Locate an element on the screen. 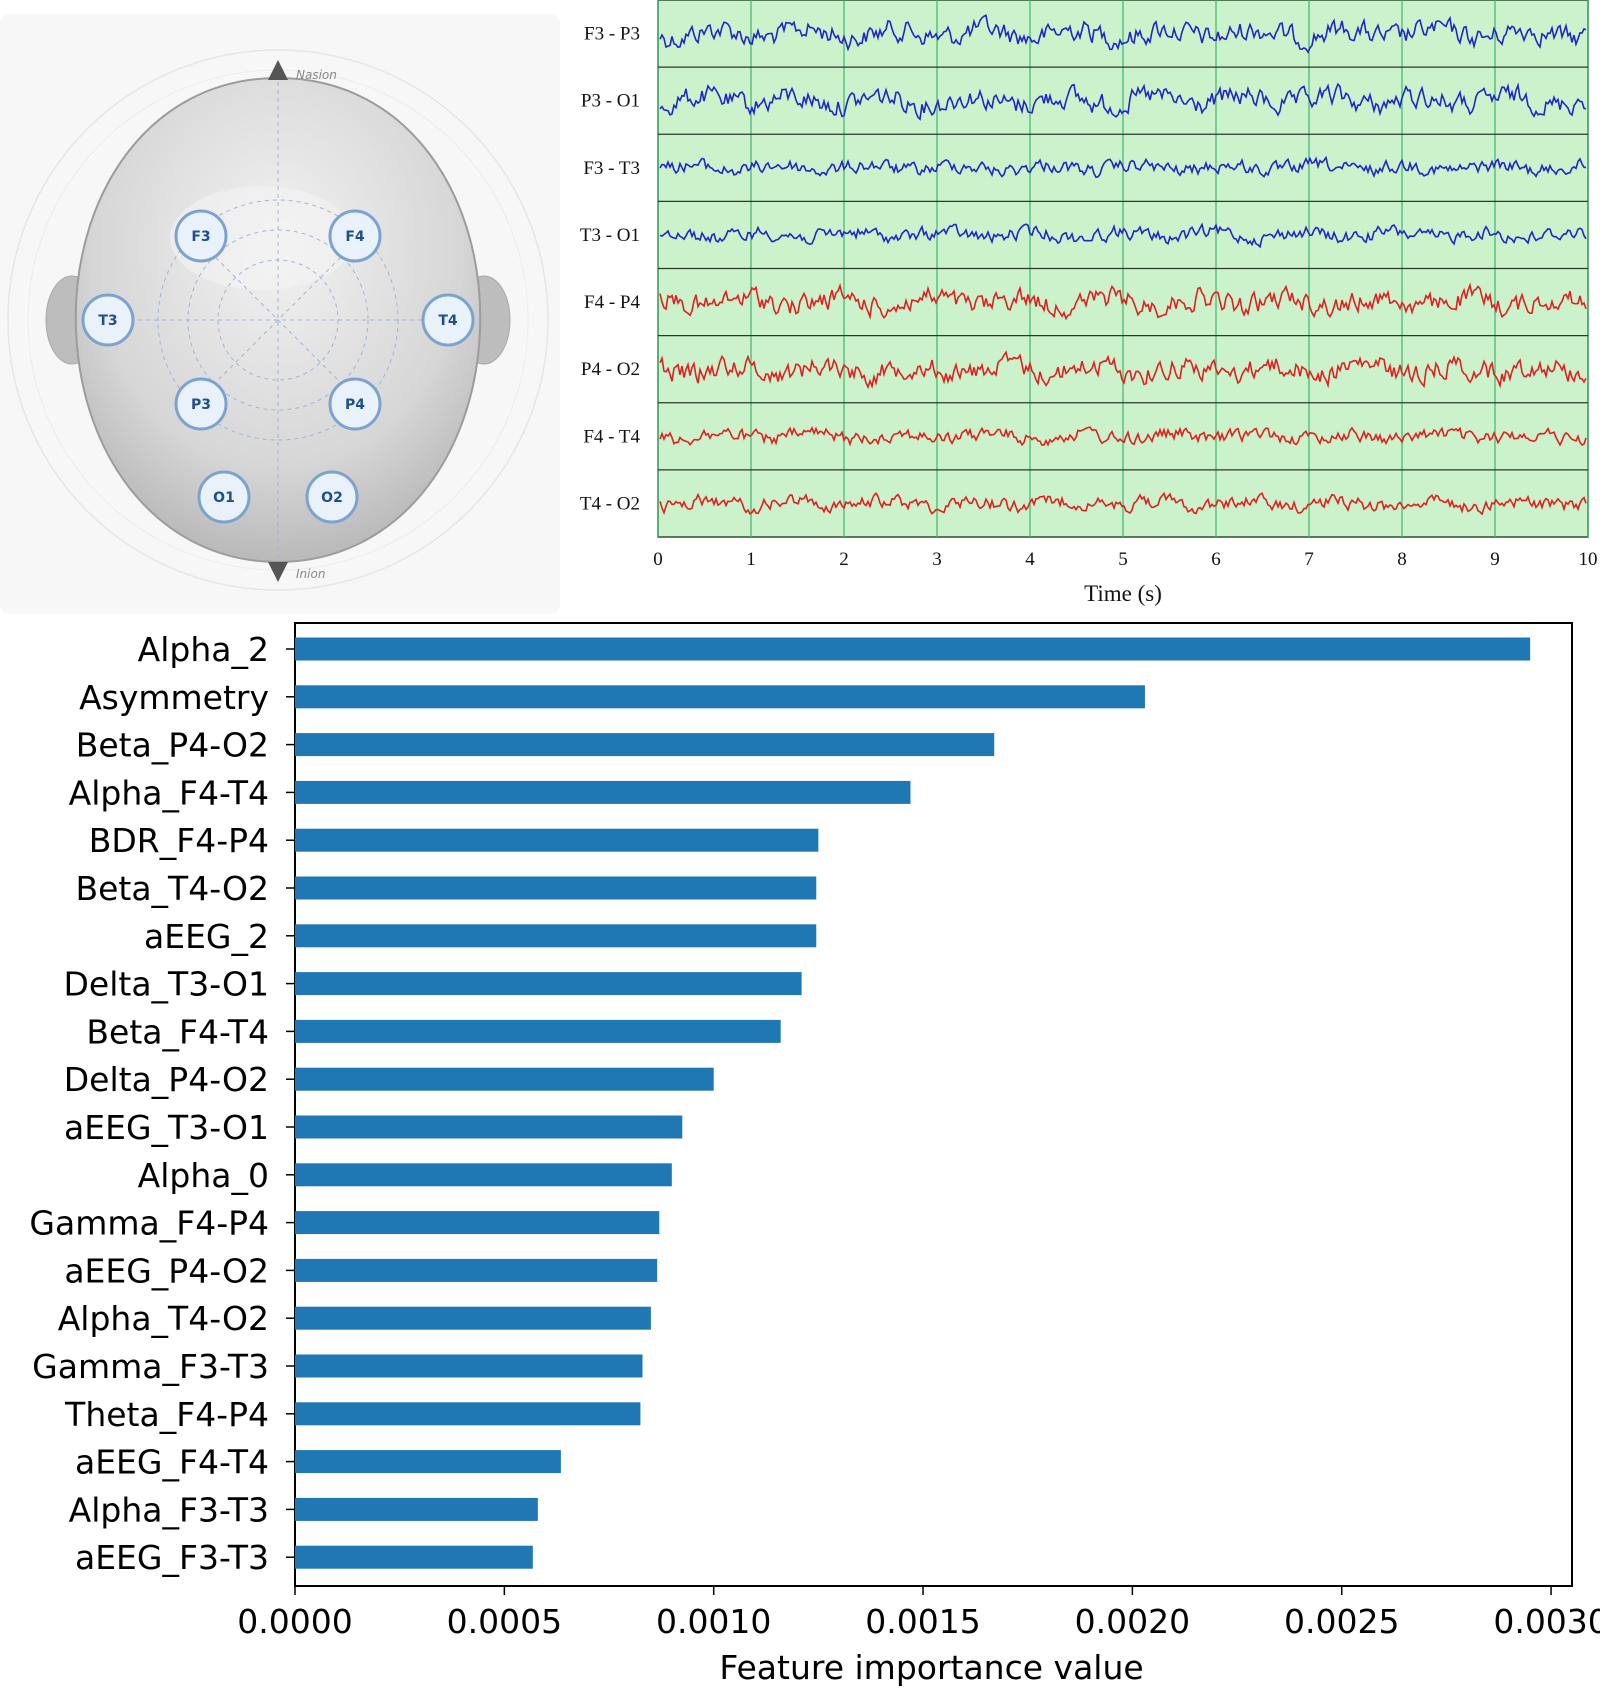  electrode-t4 is located at coordinates (448, 320).